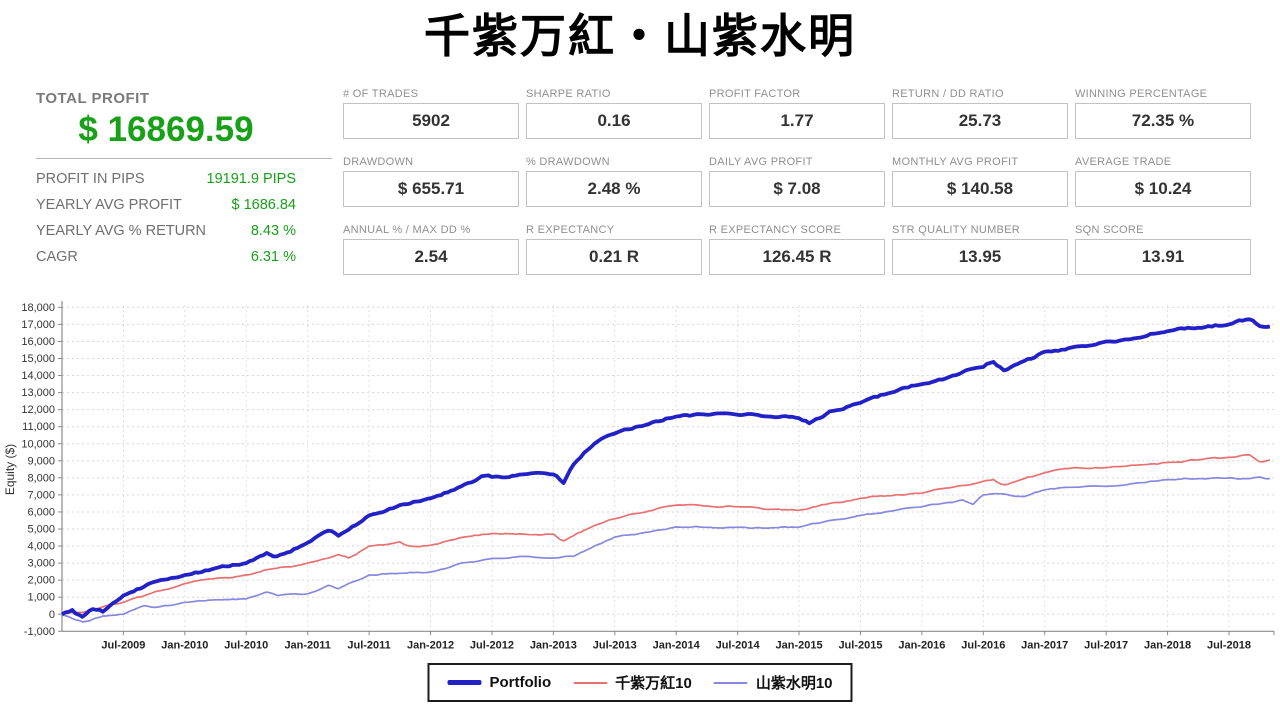 The height and width of the screenshot is (725, 1280). Describe the element at coordinates (553, 645) in the screenshot. I see `x-tick-label: Jan-2013` at that location.